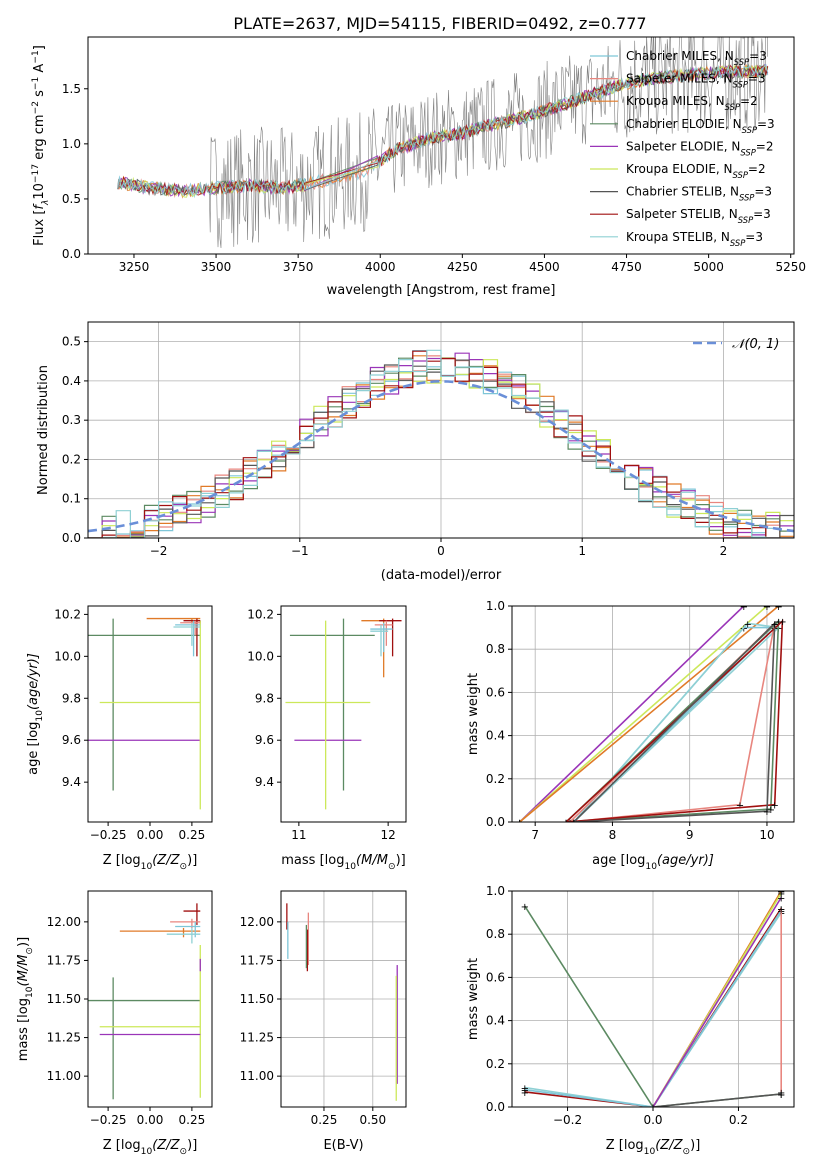 The width and height of the screenshot is (819, 1170). I want to click on age-vs-mass-axes: 11 12 9.4 9.6 9.8 10.0 10.2 mass [log10(M/M⊙)], so click(327, 738).